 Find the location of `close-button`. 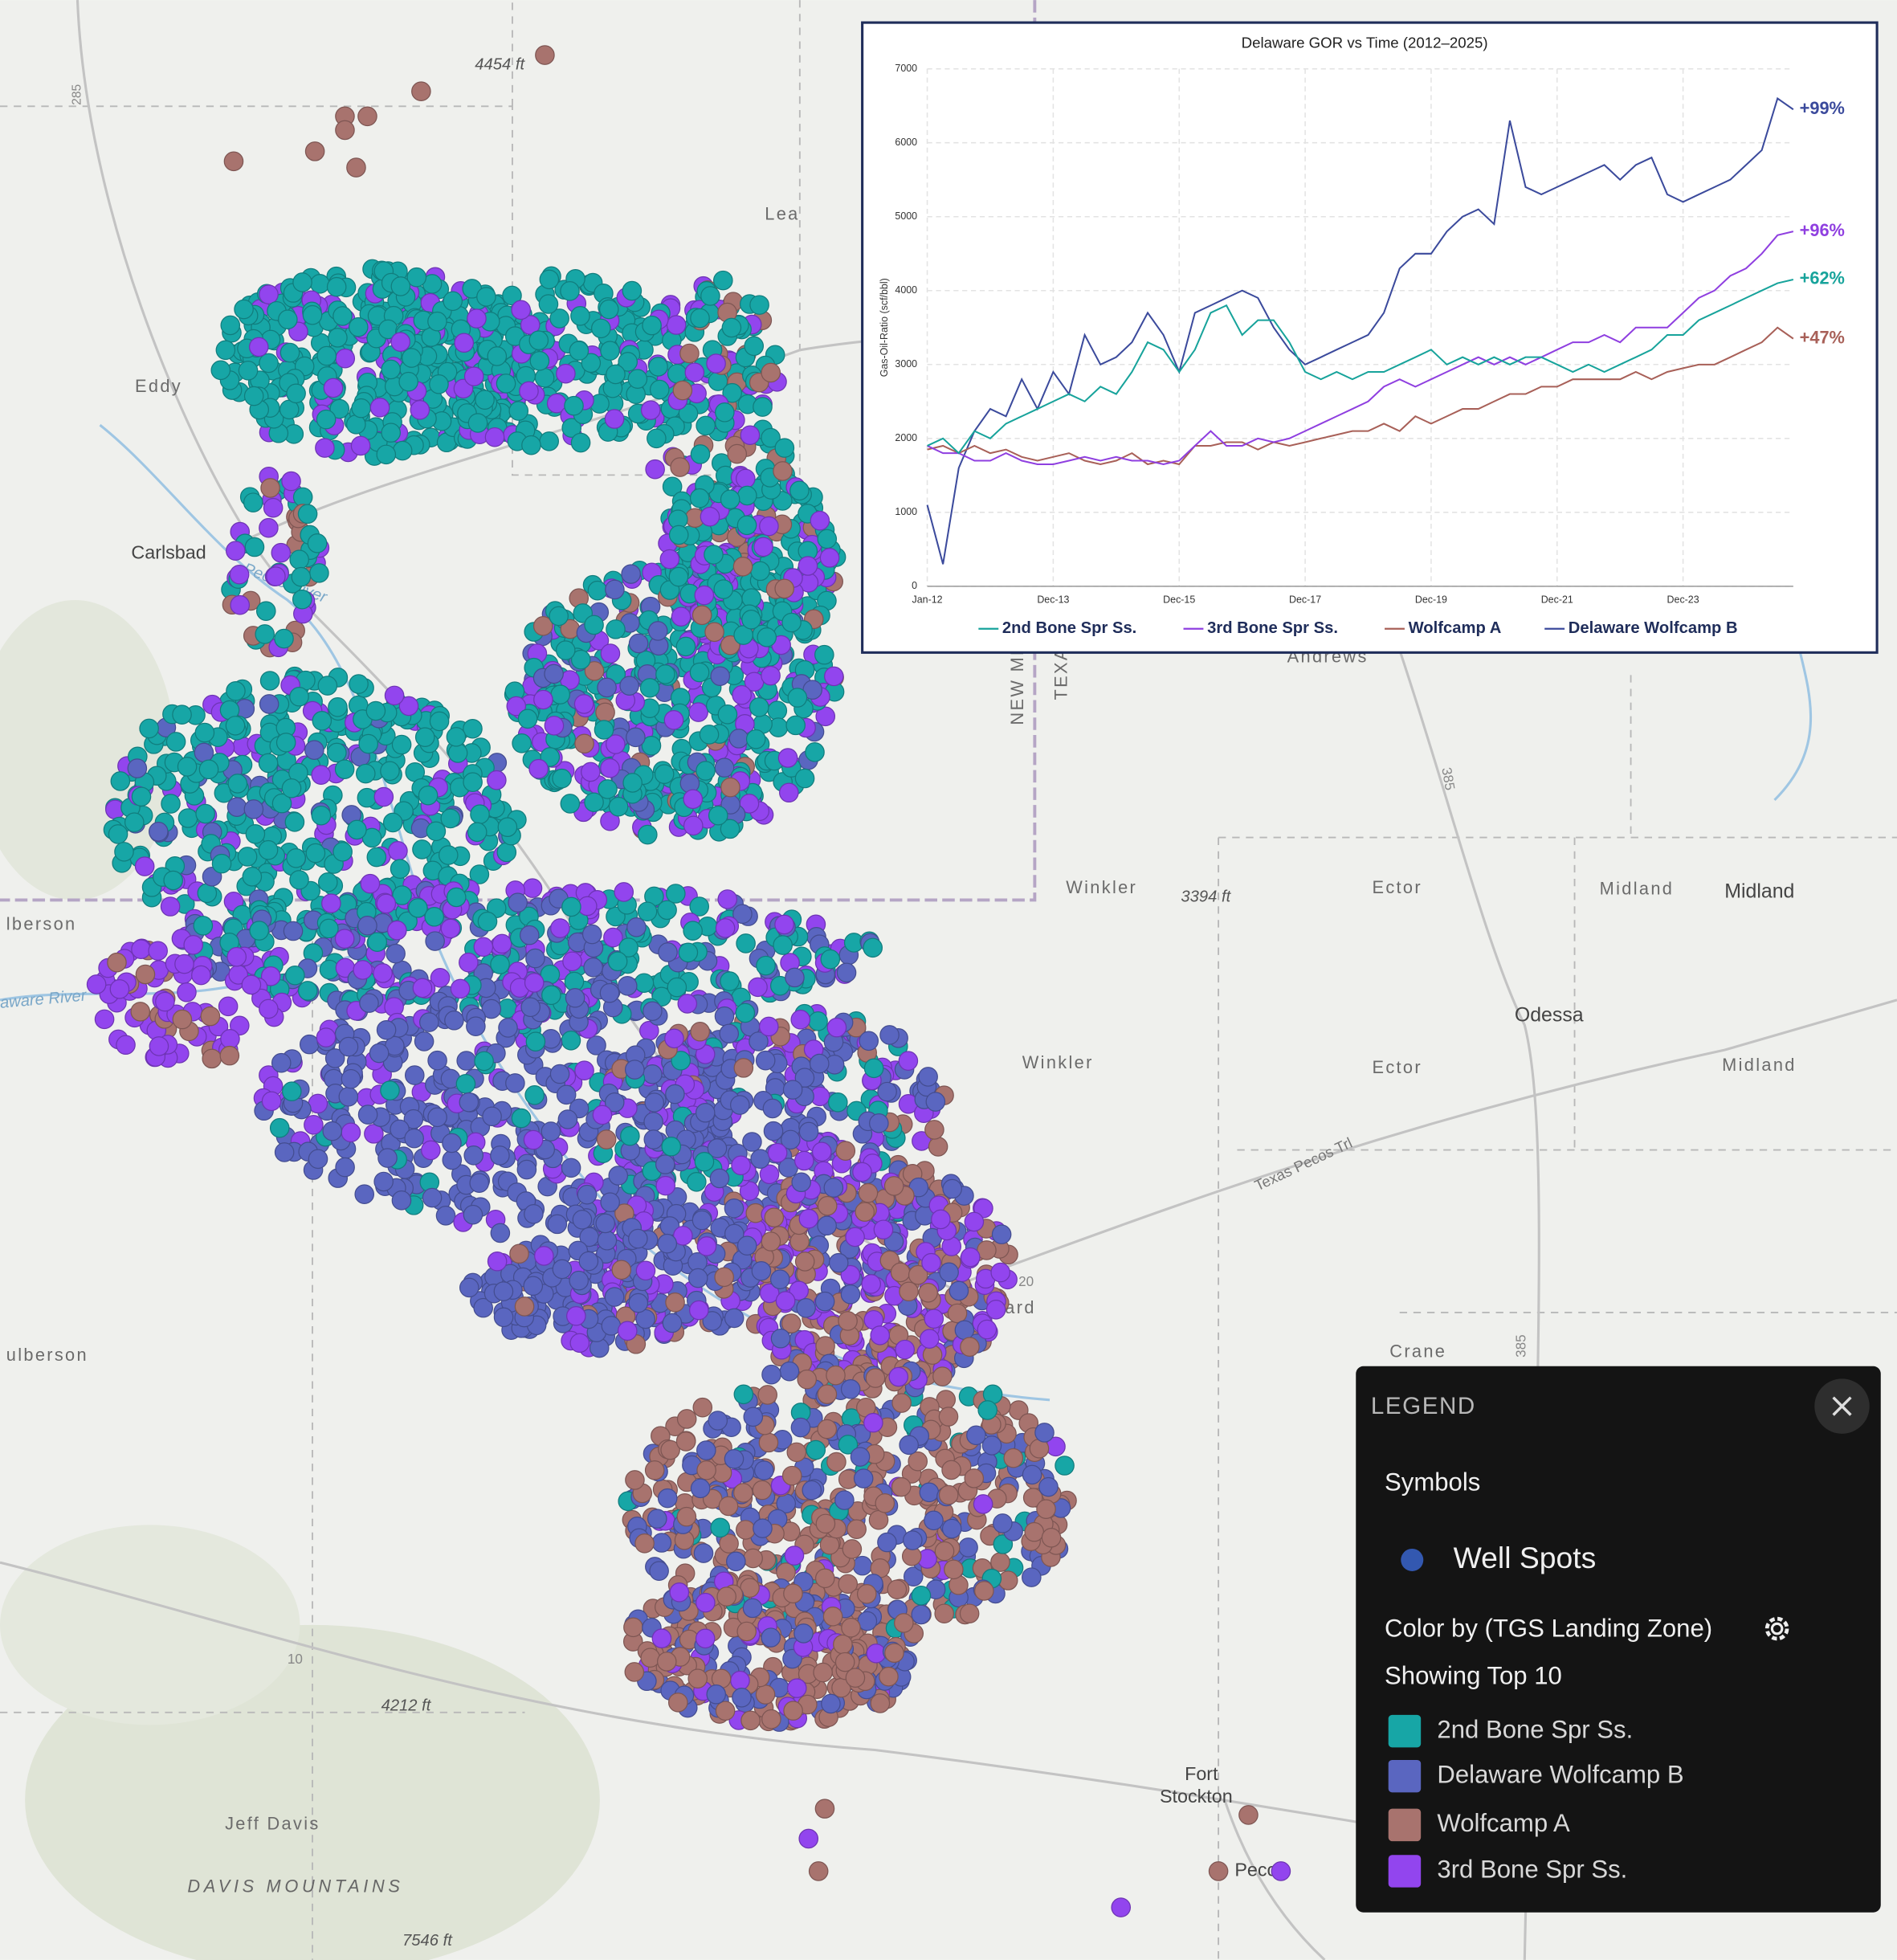

close-button is located at coordinates (1842, 1406).